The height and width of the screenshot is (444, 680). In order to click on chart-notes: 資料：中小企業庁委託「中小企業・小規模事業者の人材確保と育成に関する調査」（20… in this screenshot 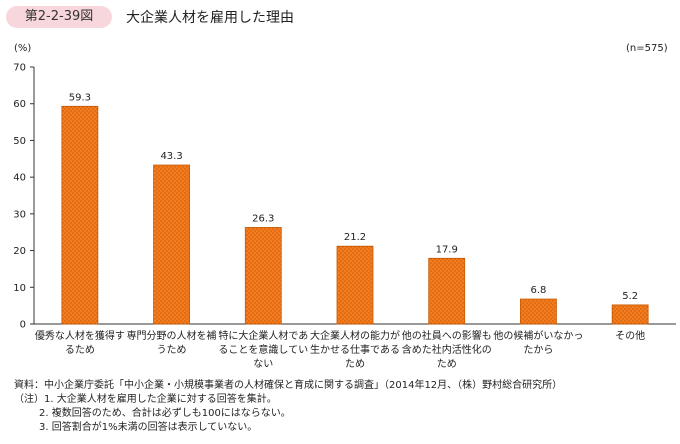, I will do `click(288, 407)`.